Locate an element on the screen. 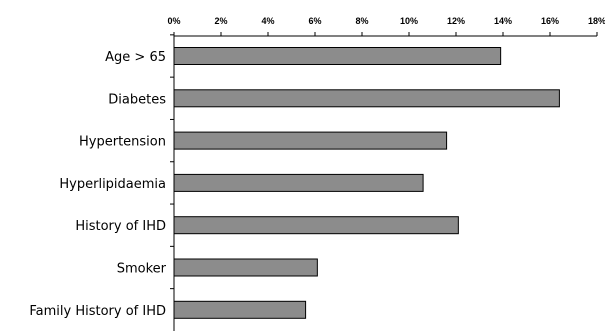 This screenshot has width=605, height=331. category-label: Family History of IHD is located at coordinates (97, 311).